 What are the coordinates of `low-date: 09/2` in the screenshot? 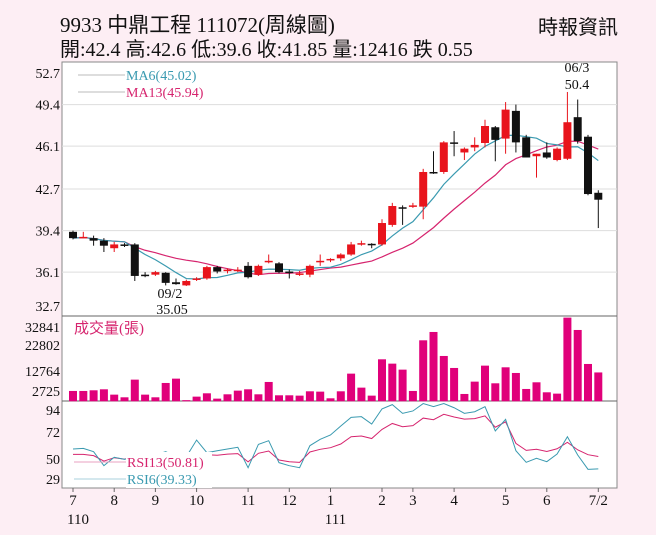 It's located at (170, 294).